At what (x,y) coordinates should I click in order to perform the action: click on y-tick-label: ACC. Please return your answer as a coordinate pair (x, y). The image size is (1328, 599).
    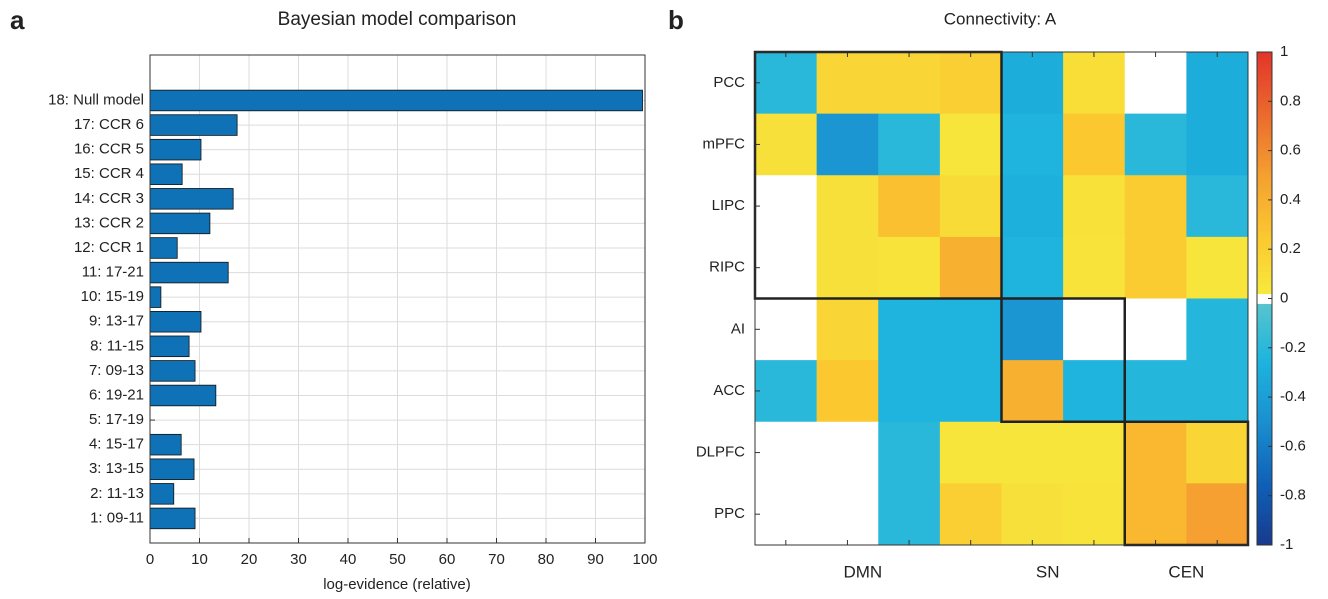
    Looking at the image, I should click on (729, 390).